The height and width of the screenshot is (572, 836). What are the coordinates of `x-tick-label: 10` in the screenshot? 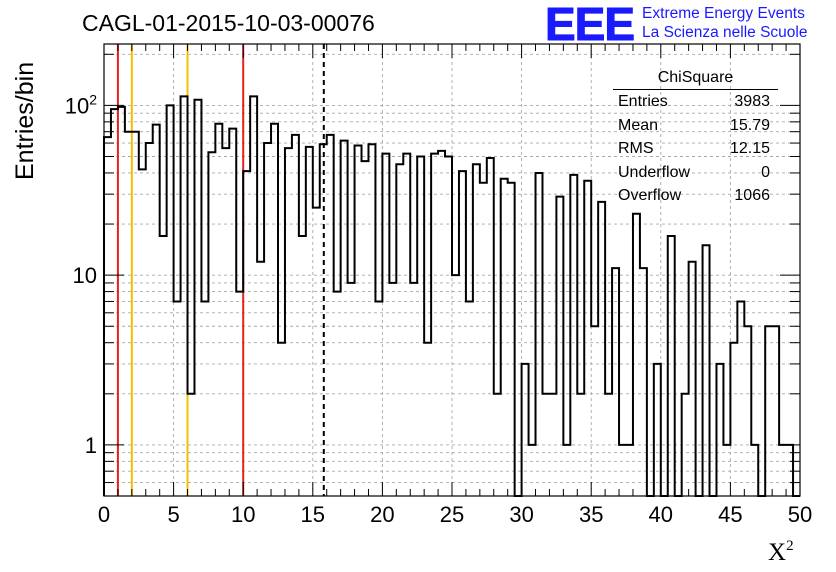 It's located at (243, 514).